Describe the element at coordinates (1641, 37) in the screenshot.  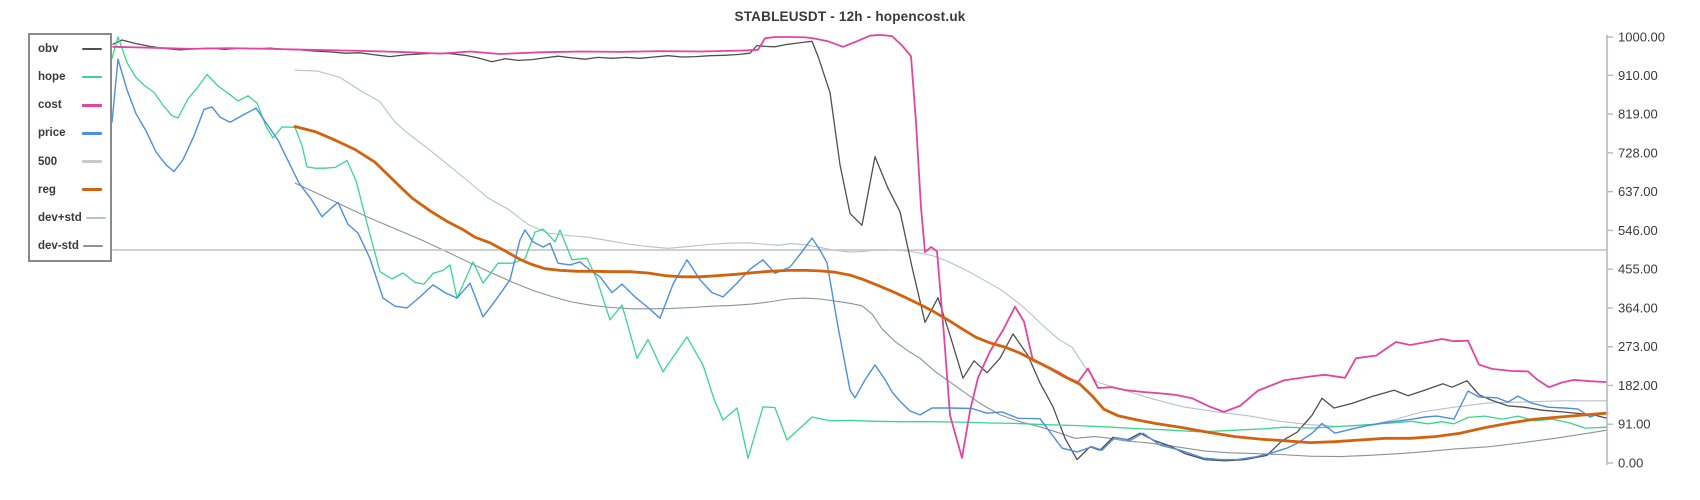
I see `y-axis-tick-label: 1000.00` at that location.